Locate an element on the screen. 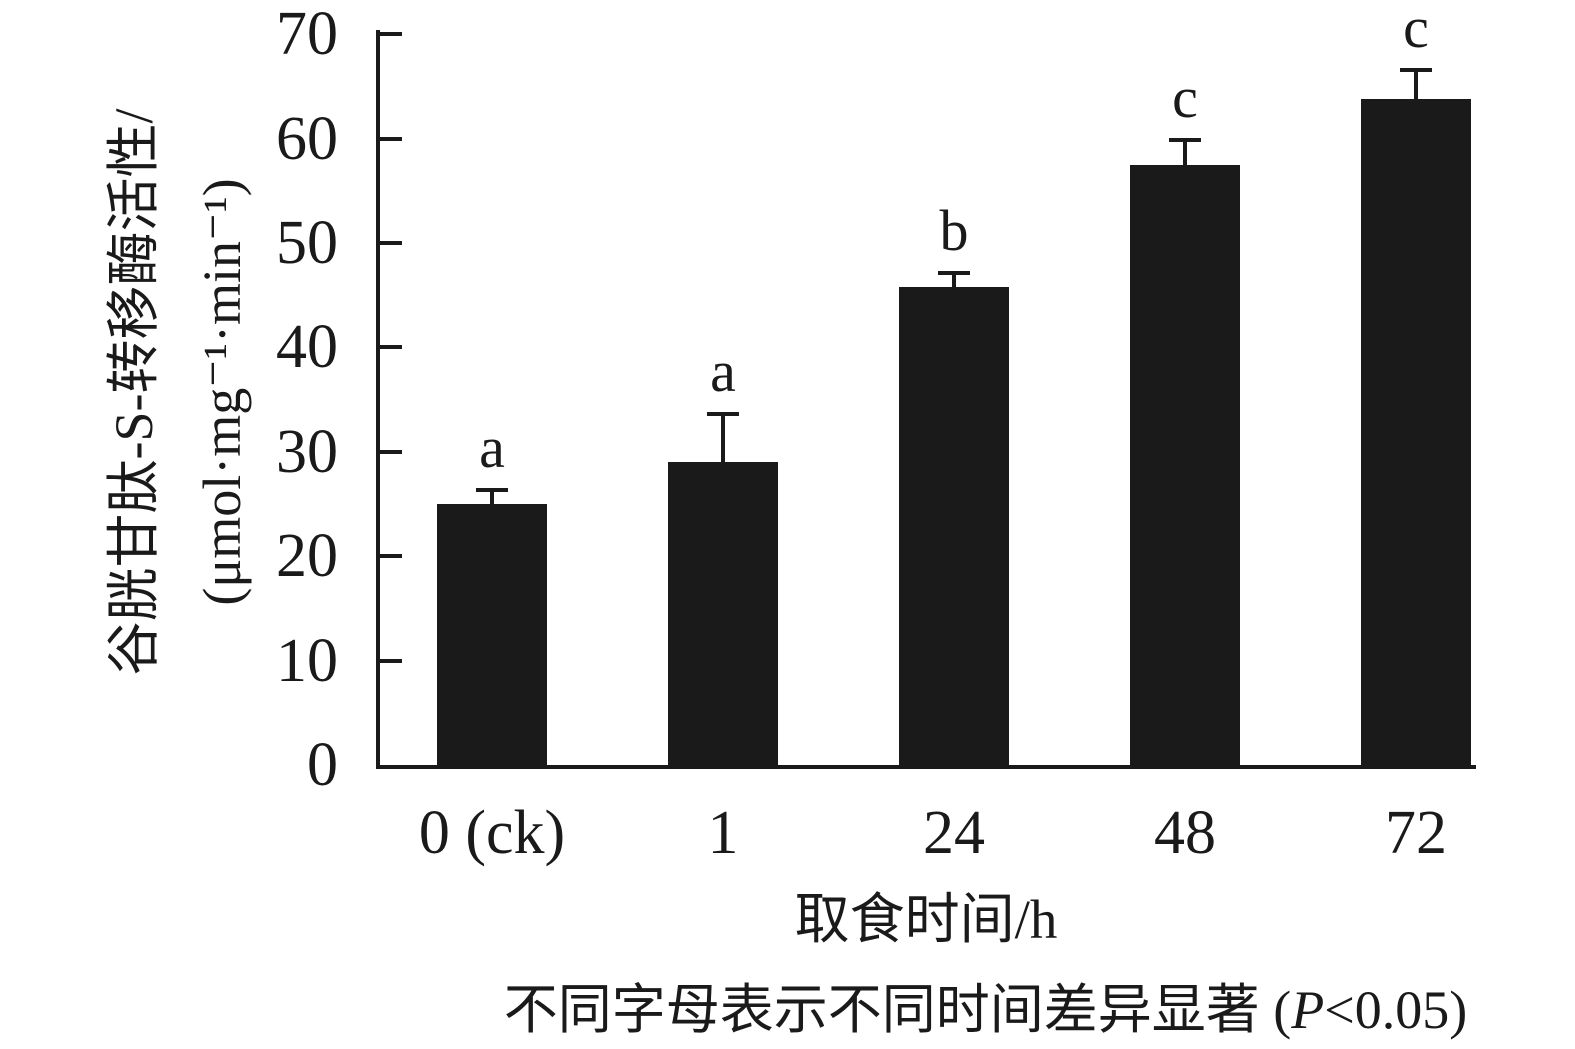 The height and width of the screenshot is (1049, 1575). x-tick-label: 0 (ck) is located at coordinates (492, 833).